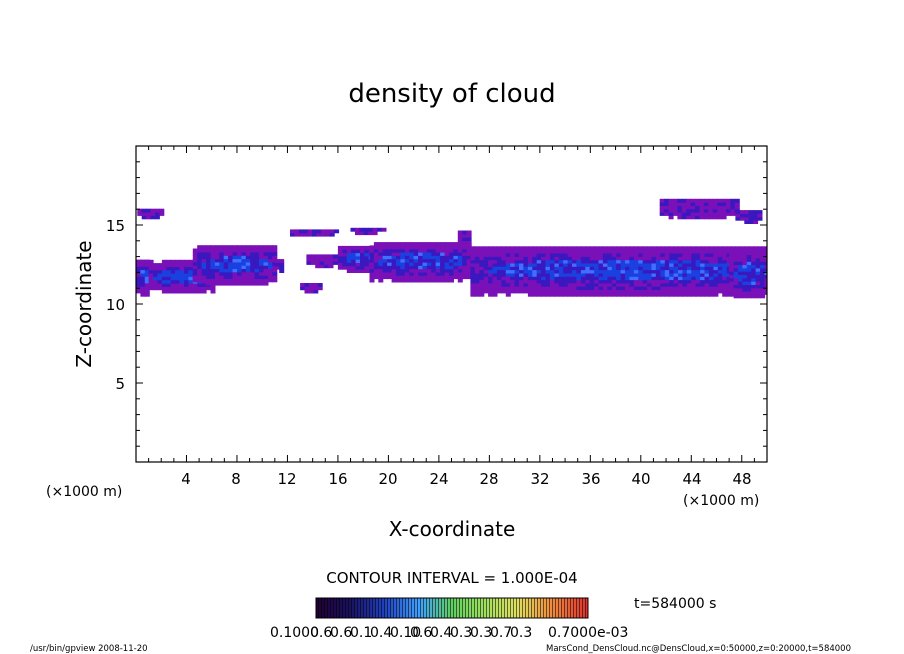 This screenshot has height=654, width=904. I want to click on x-tick-label: 28, so click(488, 479).